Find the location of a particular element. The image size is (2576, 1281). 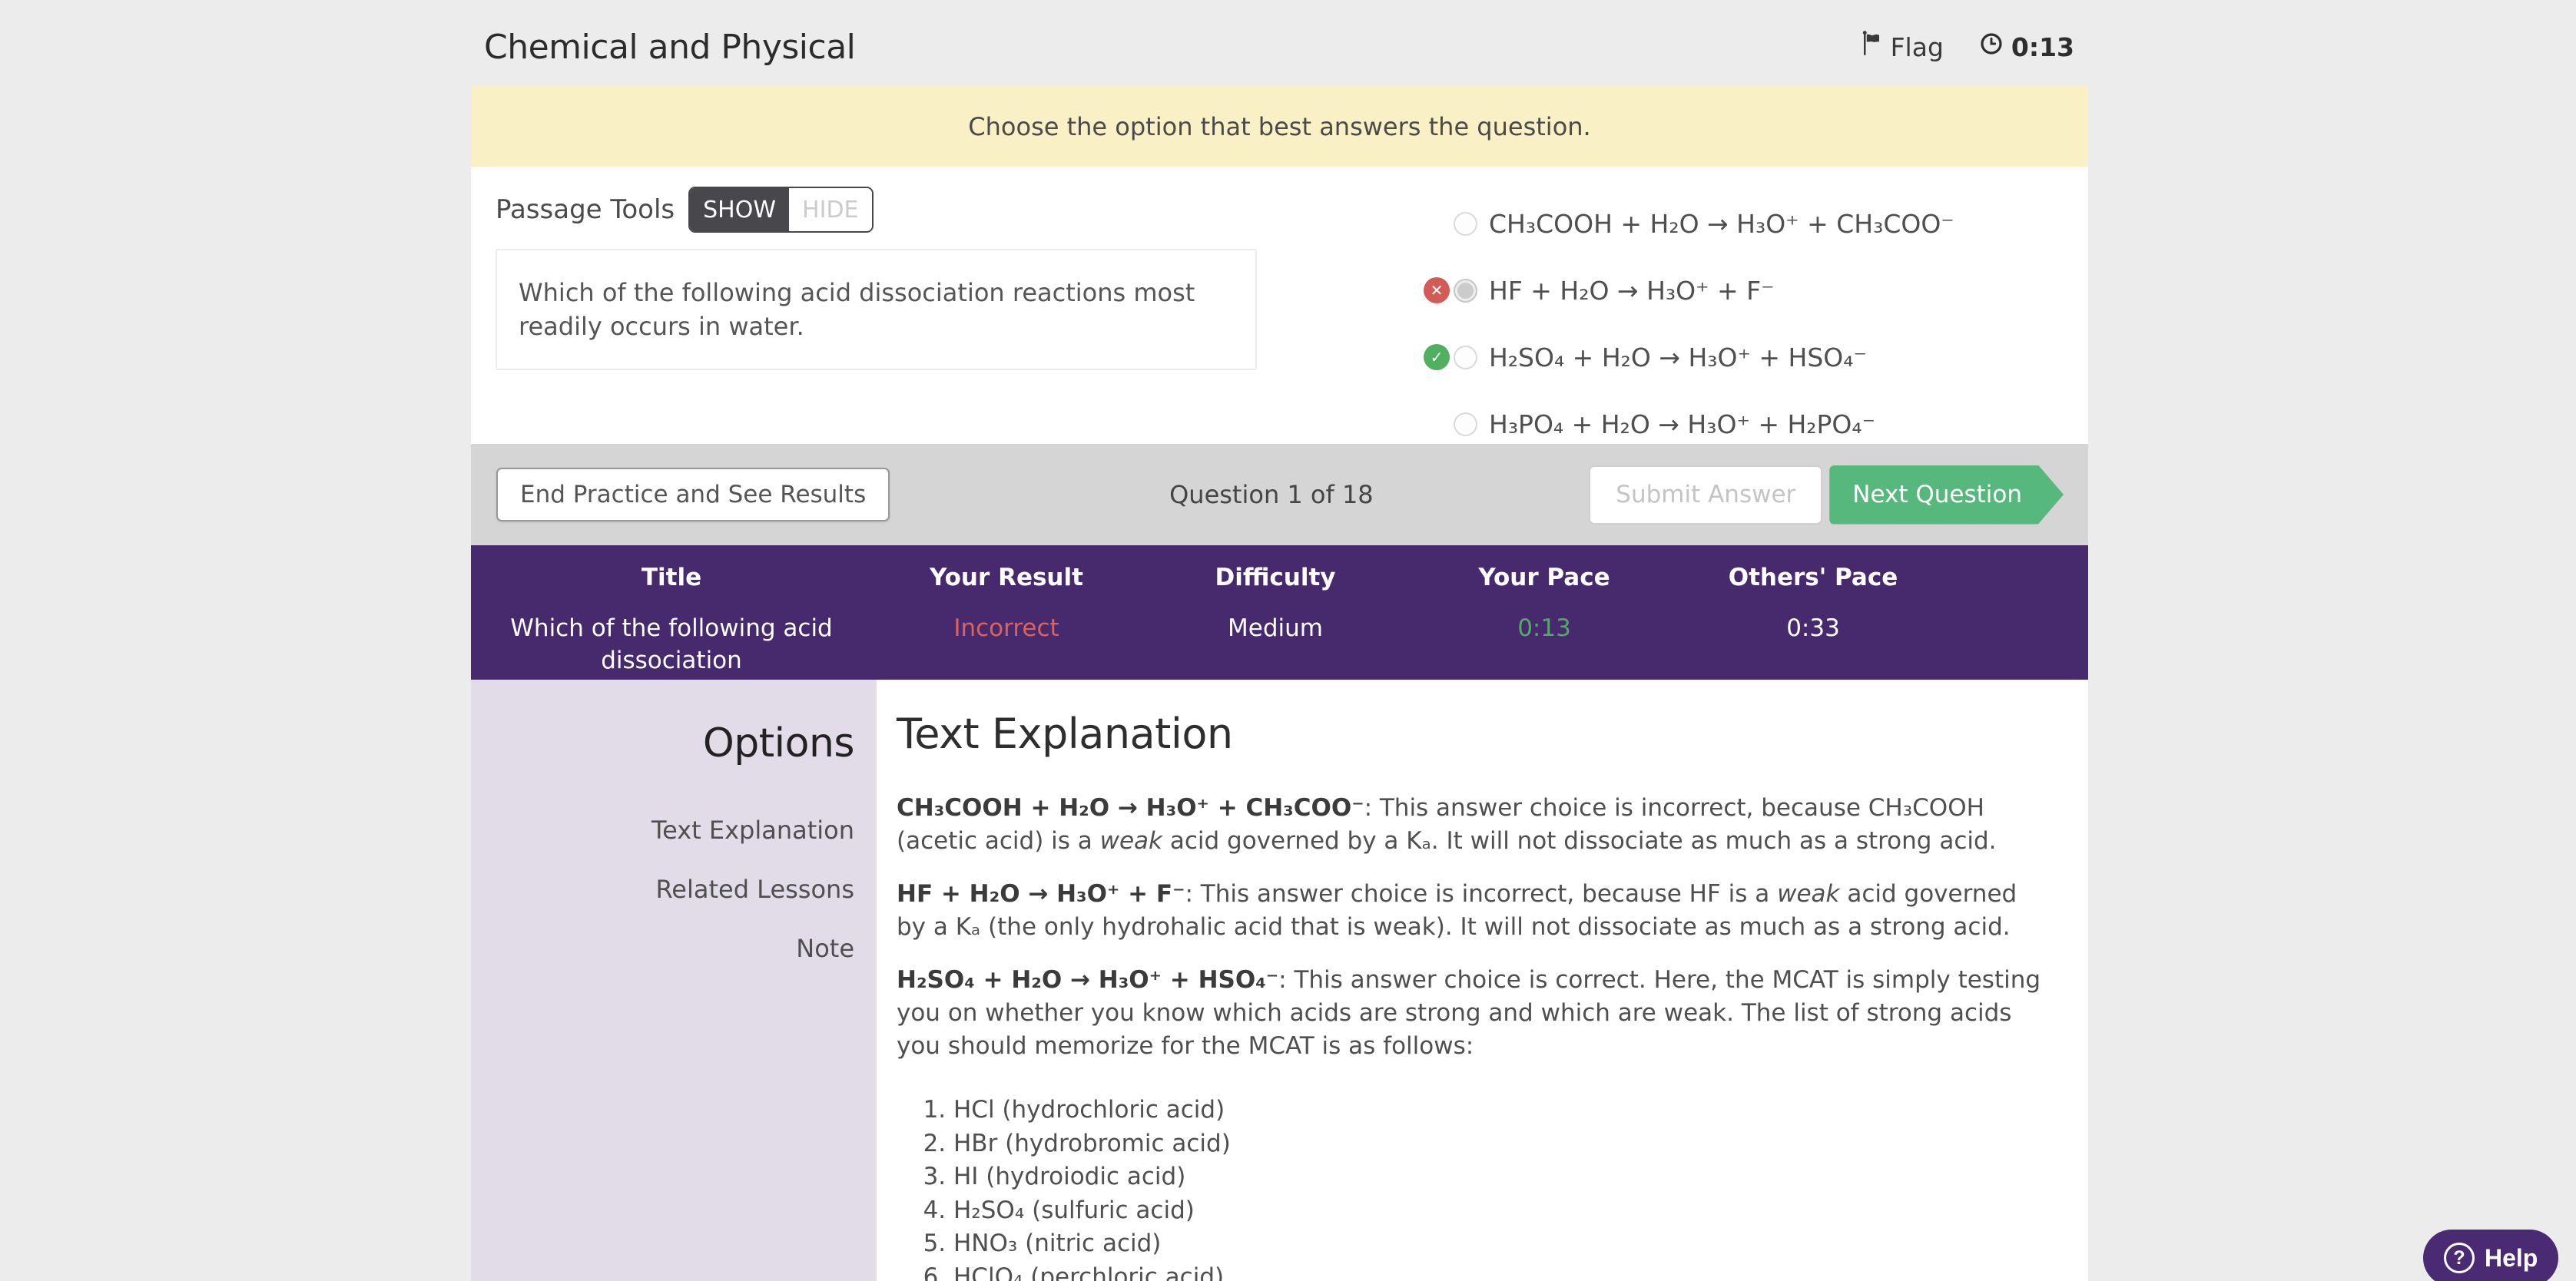

choice-a-formula: CH₃COOH + H₂O → H₃O⁺ + CH₃COO⁻ is located at coordinates (1130, 808).